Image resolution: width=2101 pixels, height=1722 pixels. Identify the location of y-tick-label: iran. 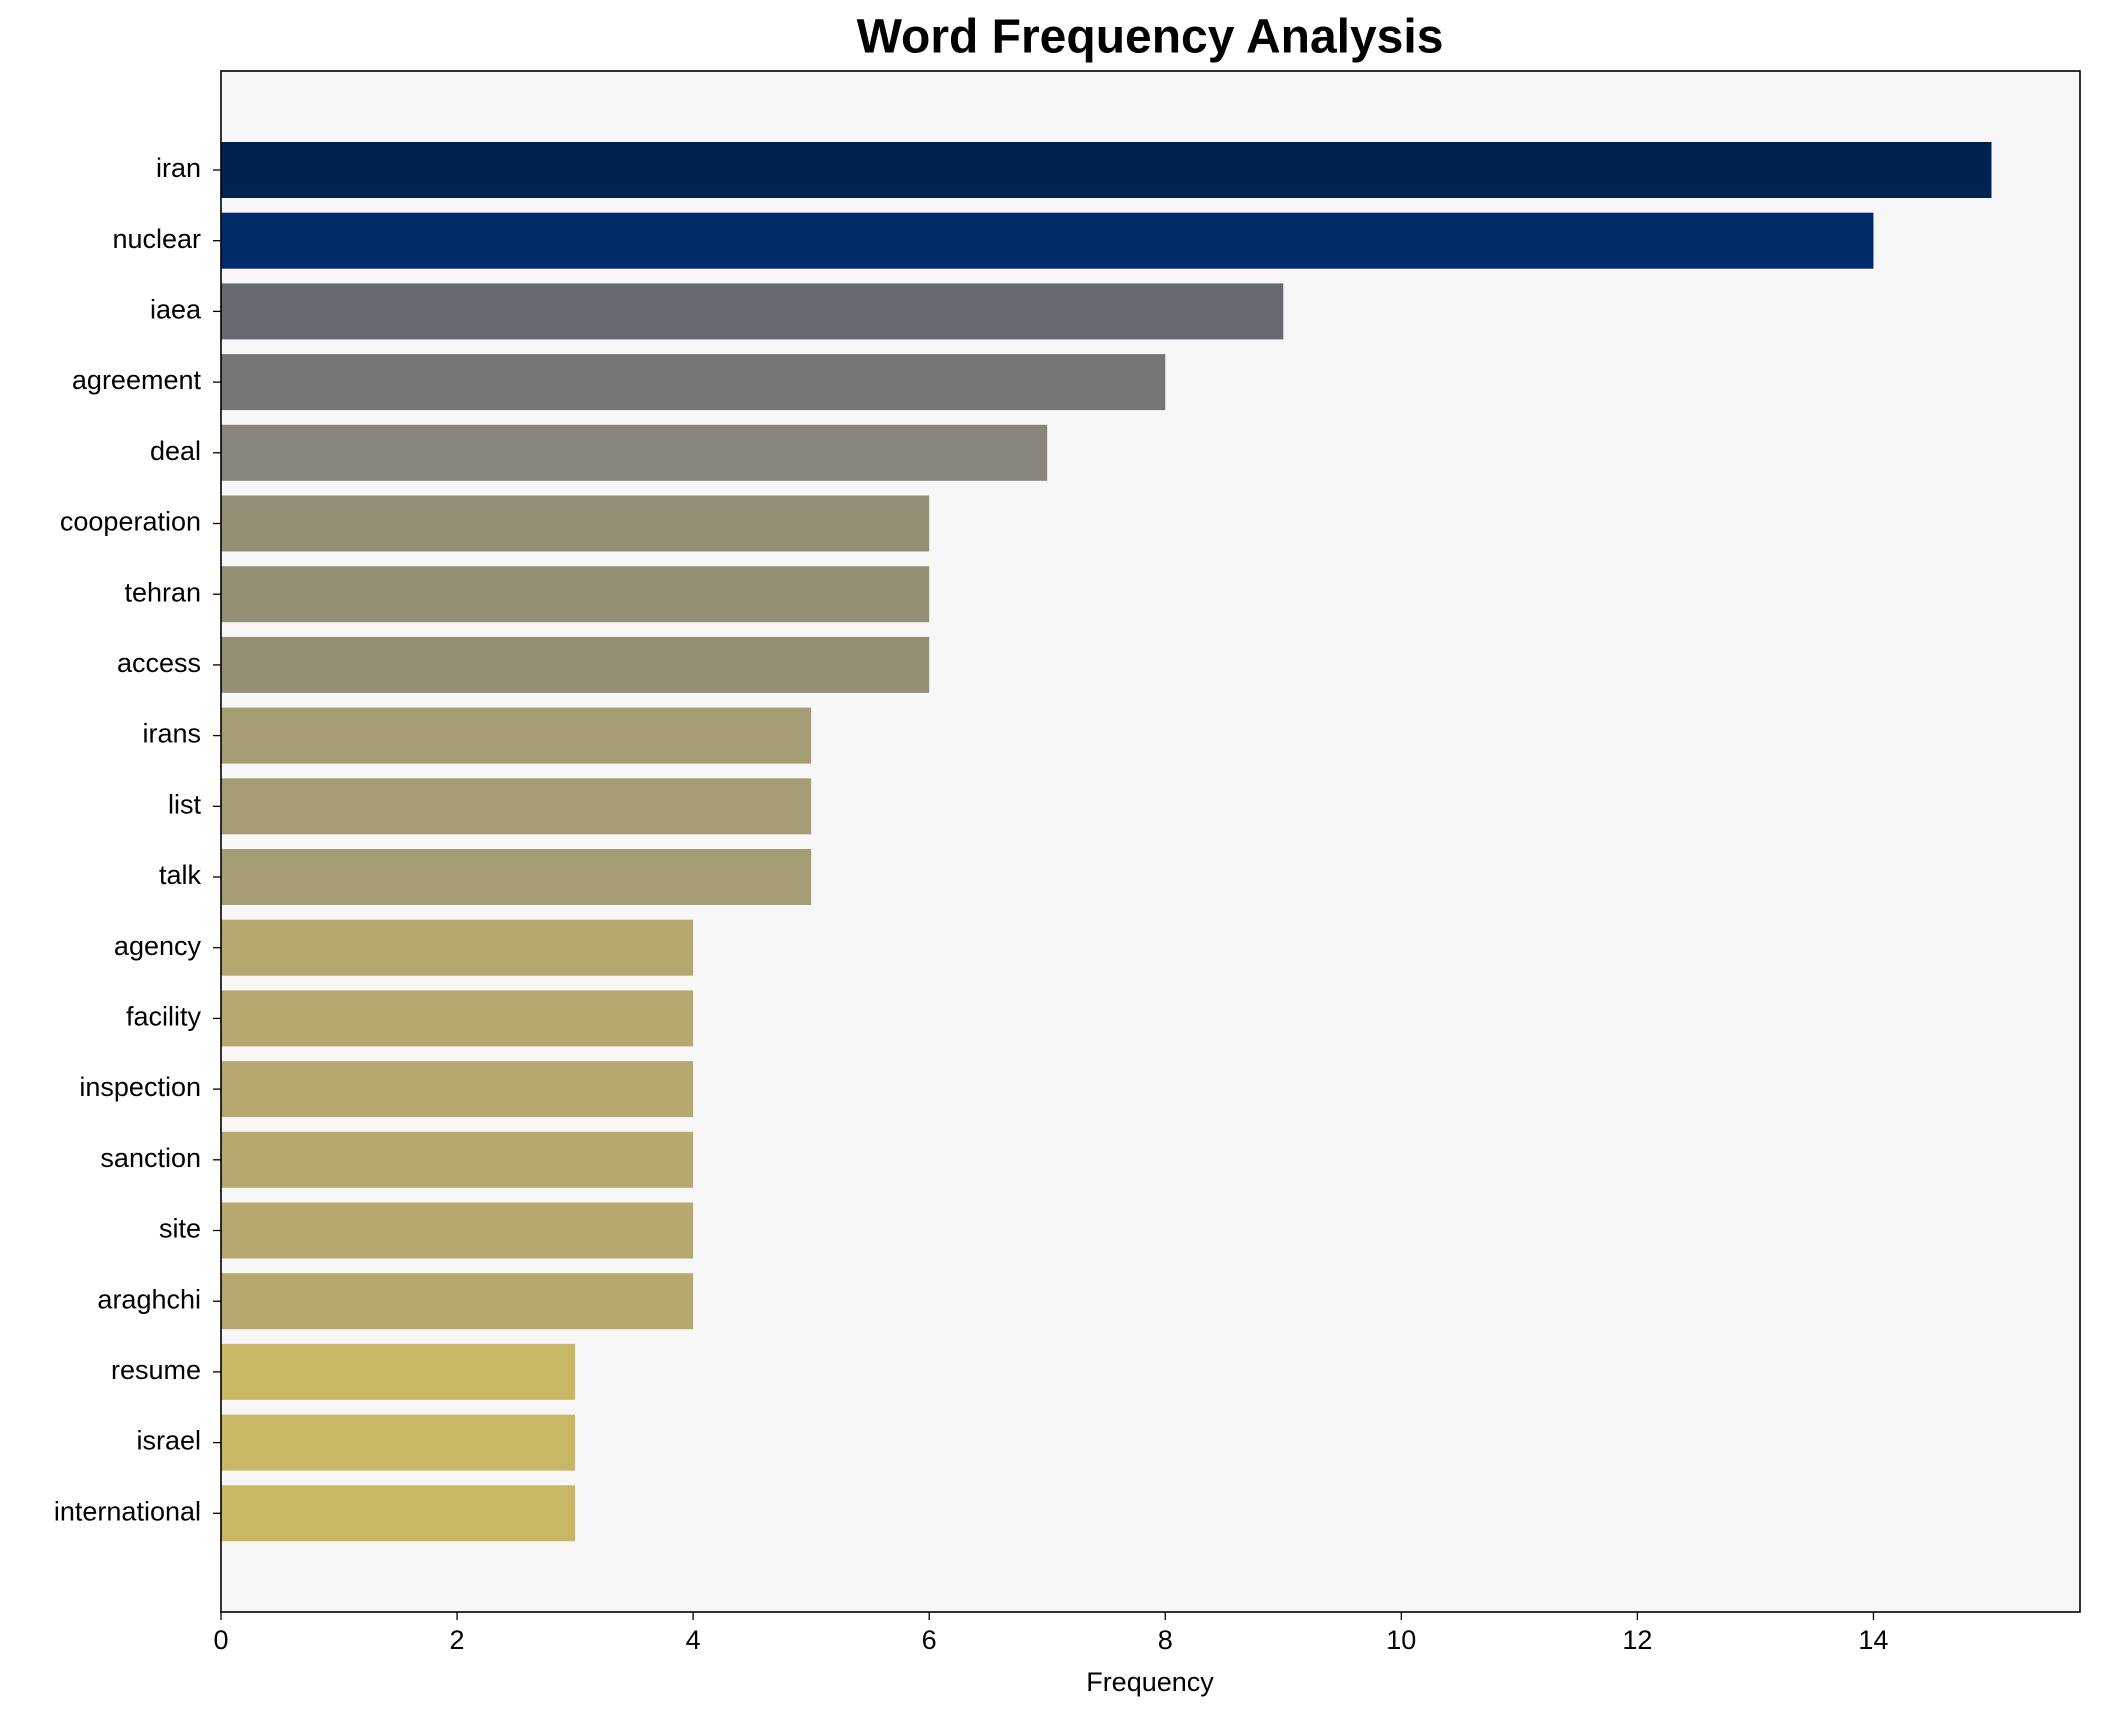
(178, 168).